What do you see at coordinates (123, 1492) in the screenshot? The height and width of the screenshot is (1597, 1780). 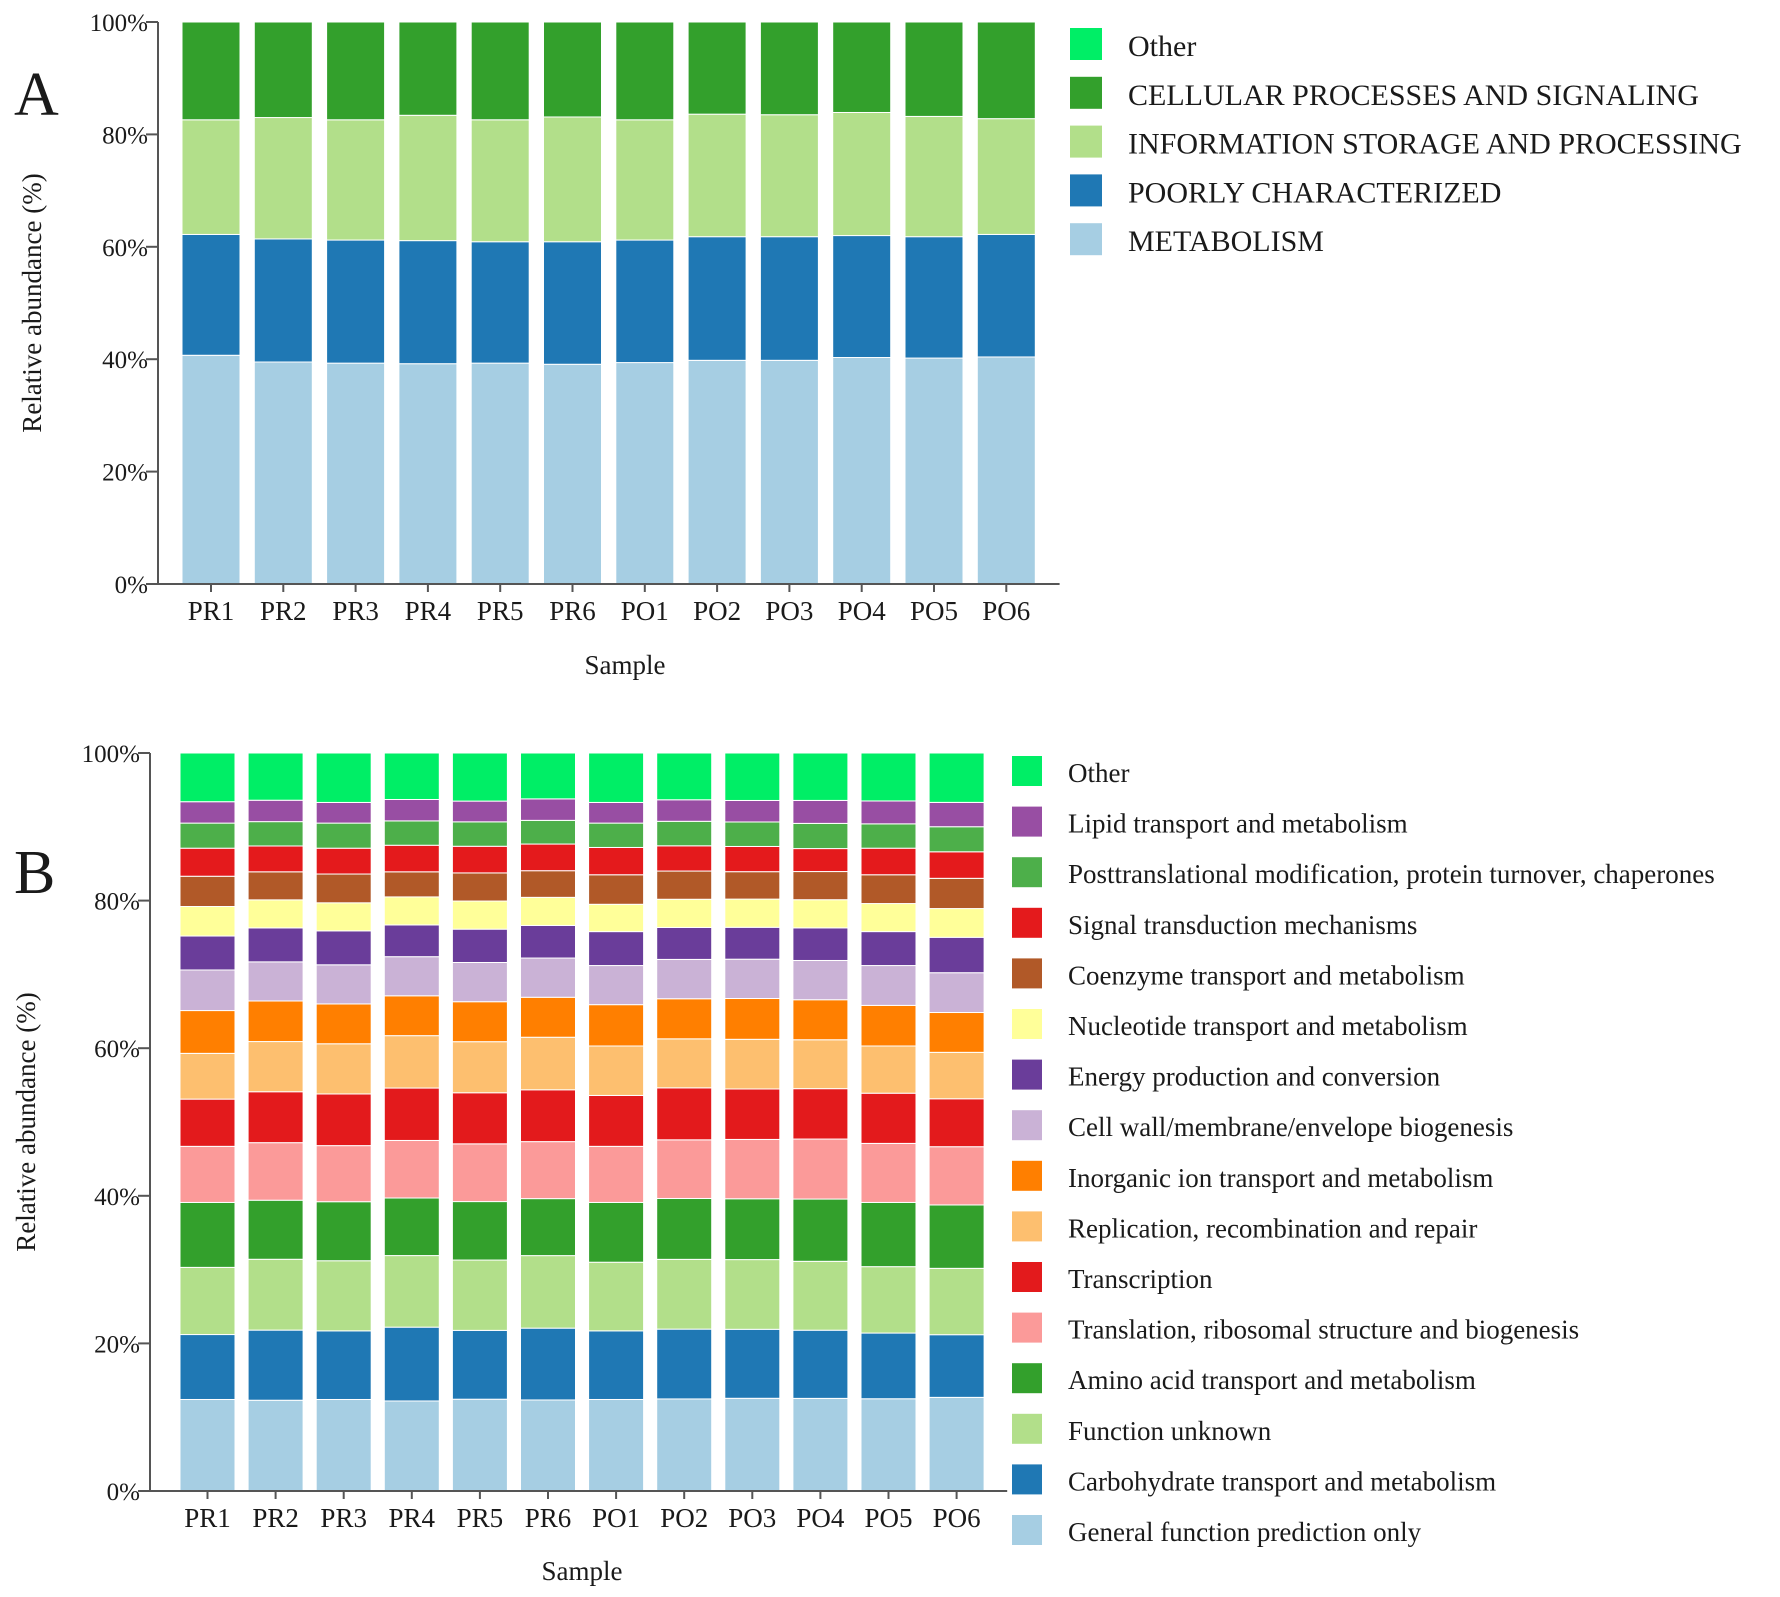 I see `y-tick-label-b: 0%` at bounding box center [123, 1492].